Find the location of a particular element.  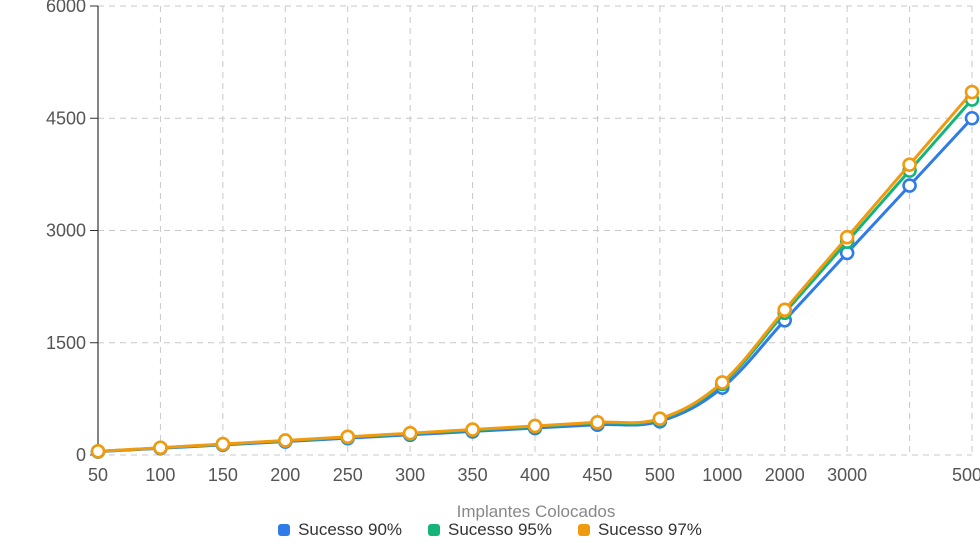

x-tick-label: 200 is located at coordinates (285, 475).